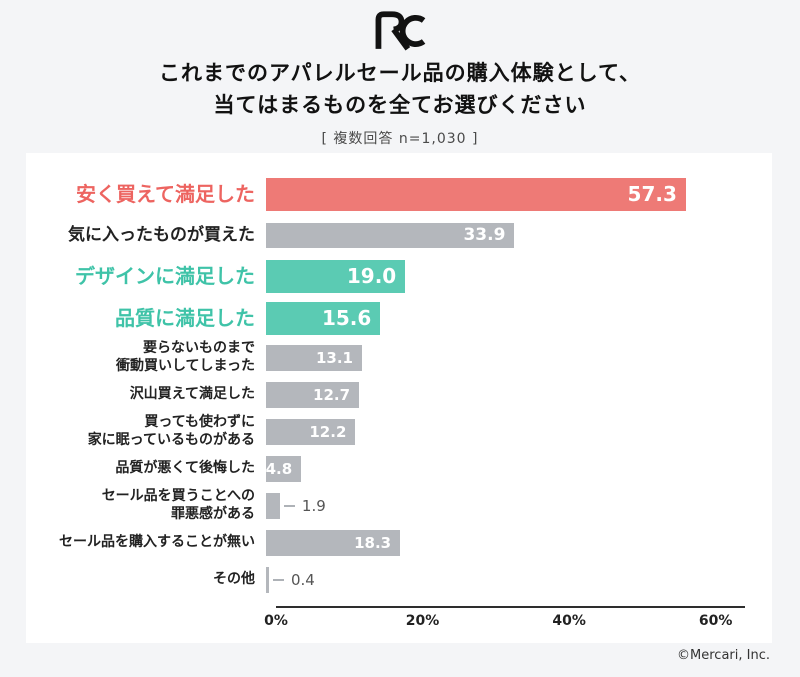 The height and width of the screenshot is (677, 800). I want to click on x-tick-0%: 0%, so click(276, 621).